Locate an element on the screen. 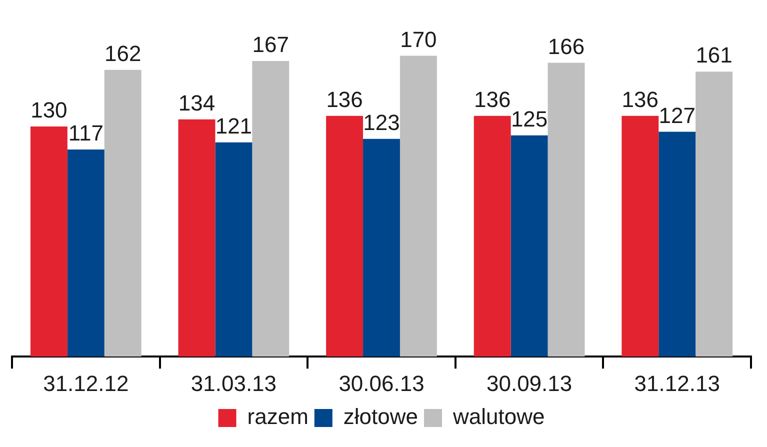 This screenshot has height=447, width=767. legend-label: razem is located at coordinates (277, 417).